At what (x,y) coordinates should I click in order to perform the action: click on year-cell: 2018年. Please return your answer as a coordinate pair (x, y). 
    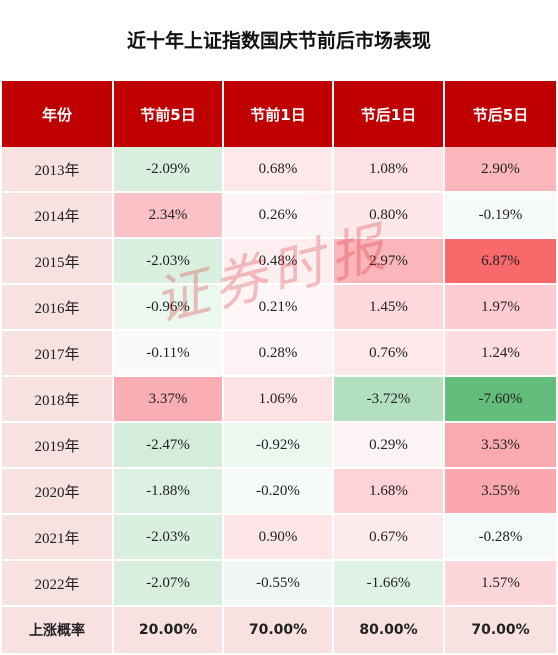
    Looking at the image, I should click on (58, 400).